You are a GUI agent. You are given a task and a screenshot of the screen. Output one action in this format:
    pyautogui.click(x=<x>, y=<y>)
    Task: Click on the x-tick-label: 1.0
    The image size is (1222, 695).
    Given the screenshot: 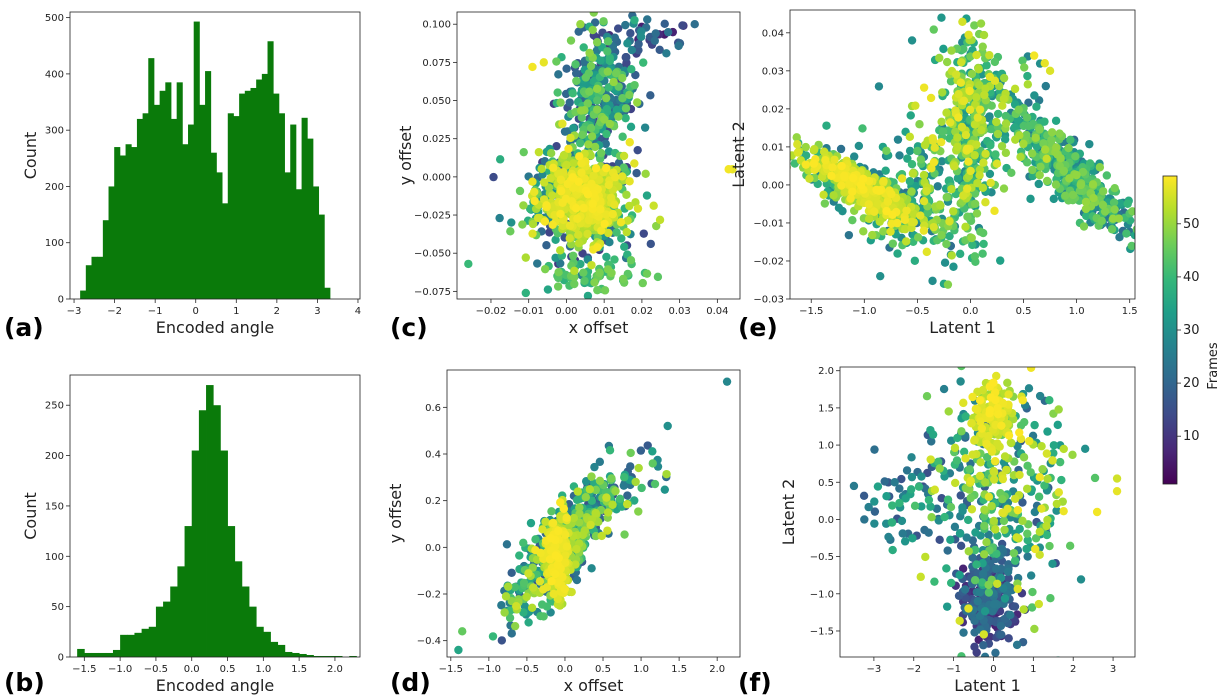 What is the action you would take?
    pyautogui.click(x=641, y=669)
    